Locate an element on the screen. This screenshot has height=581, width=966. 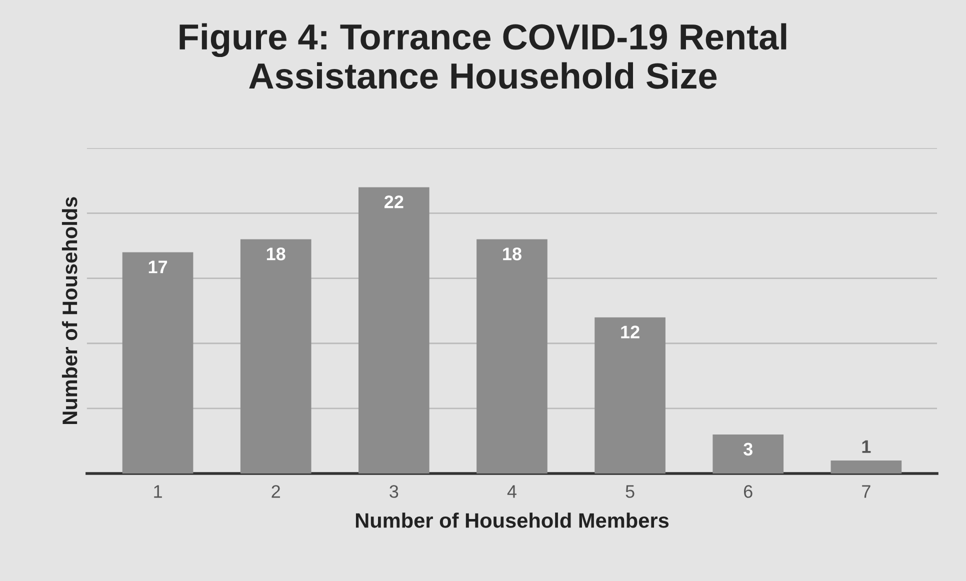
data-label: 22 is located at coordinates (394, 201).